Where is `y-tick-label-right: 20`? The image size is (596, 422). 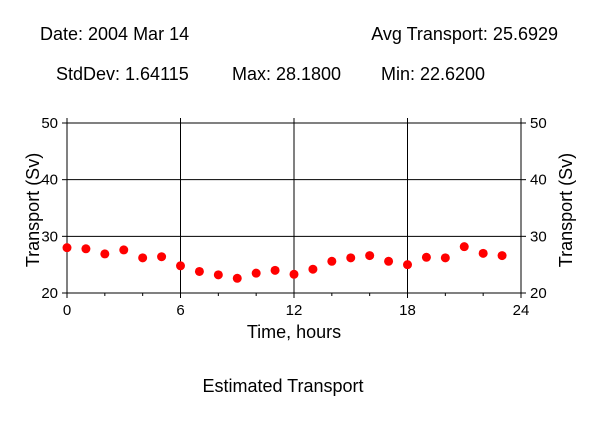
y-tick-label-right: 20 is located at coordinates (538, 293).